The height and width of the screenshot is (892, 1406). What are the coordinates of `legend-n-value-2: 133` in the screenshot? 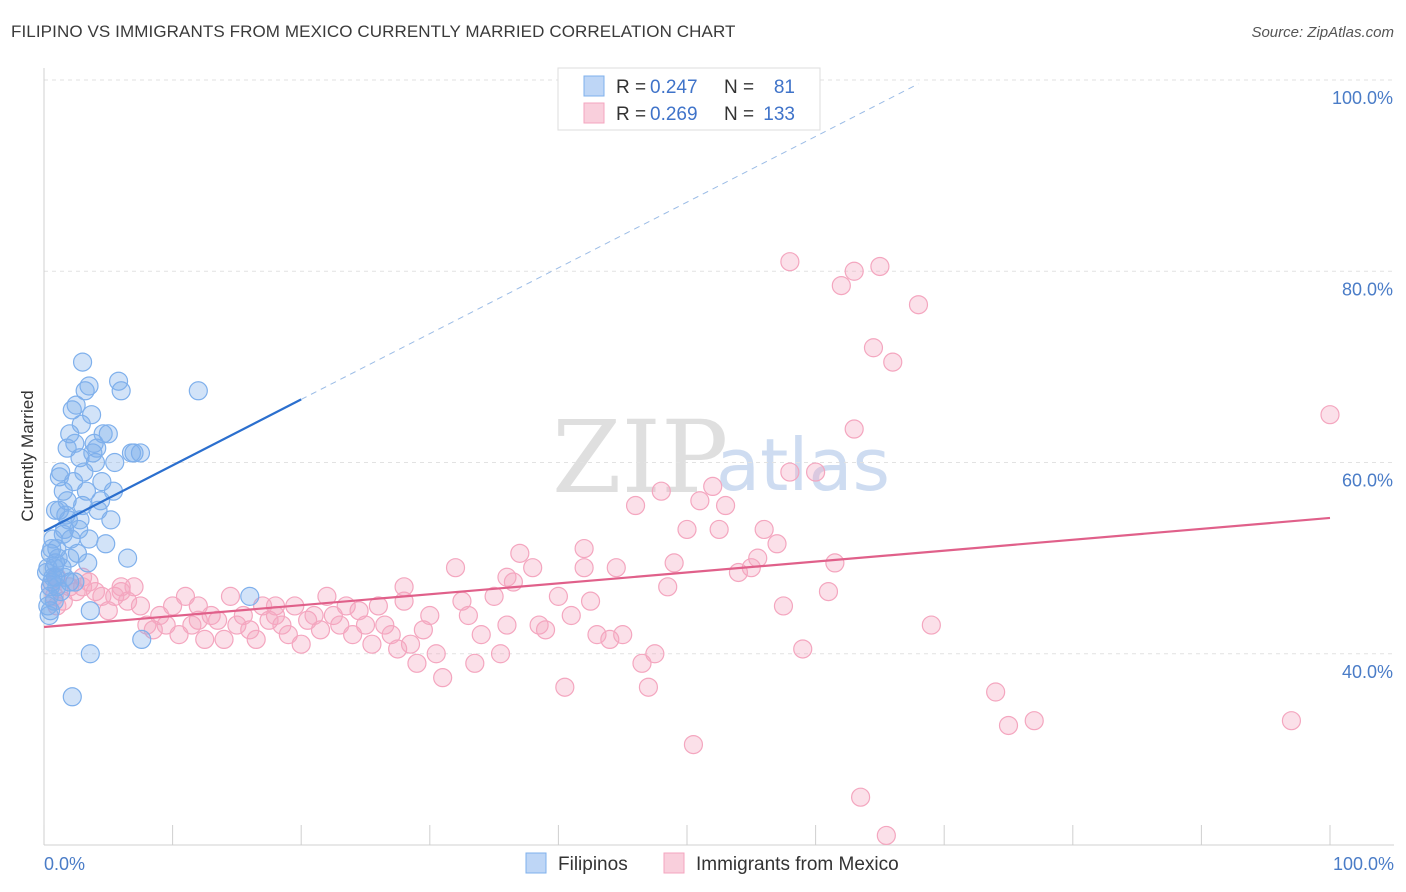 It's located at (779, 114).